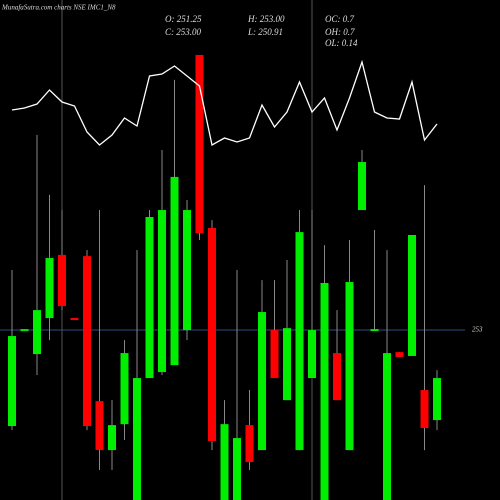 The image size is (500, 500). Describe the element at coordinates (58, 8) in the screenshot. I see `chart-title: MunafaSutra.com charts NSE IMC1_N8` at that location.